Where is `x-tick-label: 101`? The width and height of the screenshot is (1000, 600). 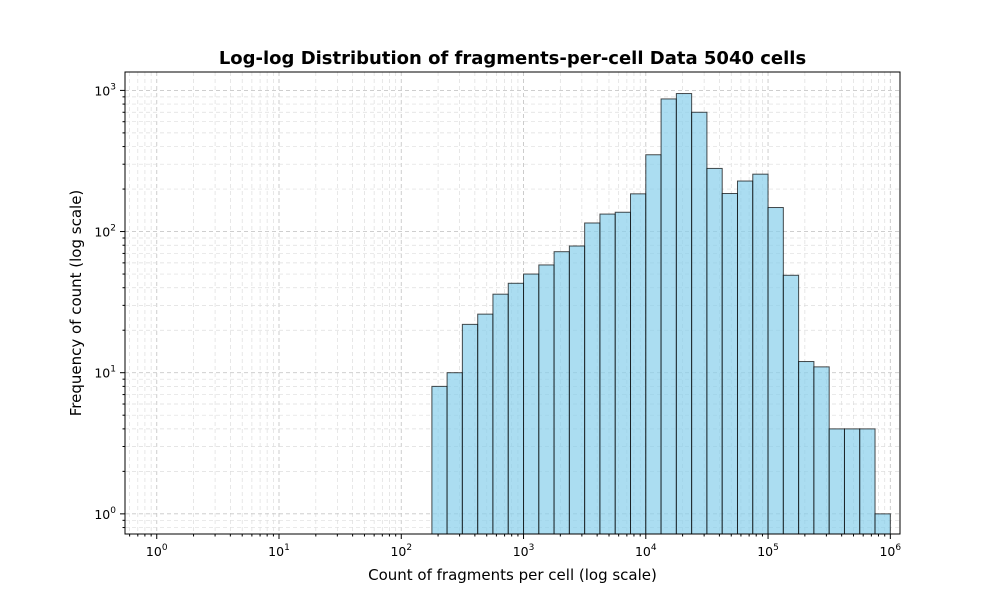 x-tick-label: 101 is located at coordinates (279, 551).